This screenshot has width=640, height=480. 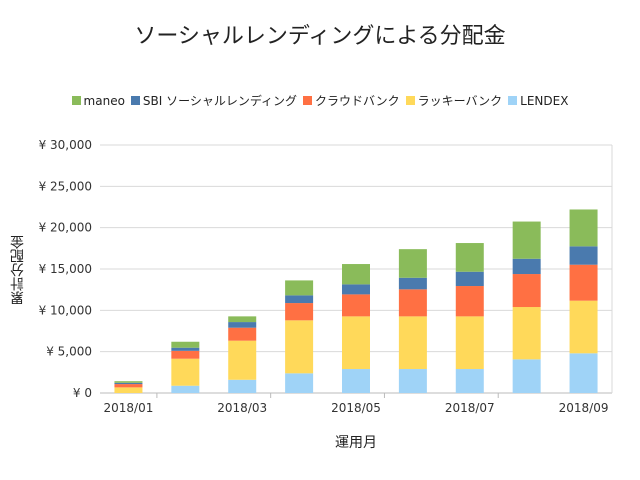 What do you see at coordinates (65, 145) in the screenshot?
I see `y-tick-label: ¥ 30,000` at bounding box center [65, 145].